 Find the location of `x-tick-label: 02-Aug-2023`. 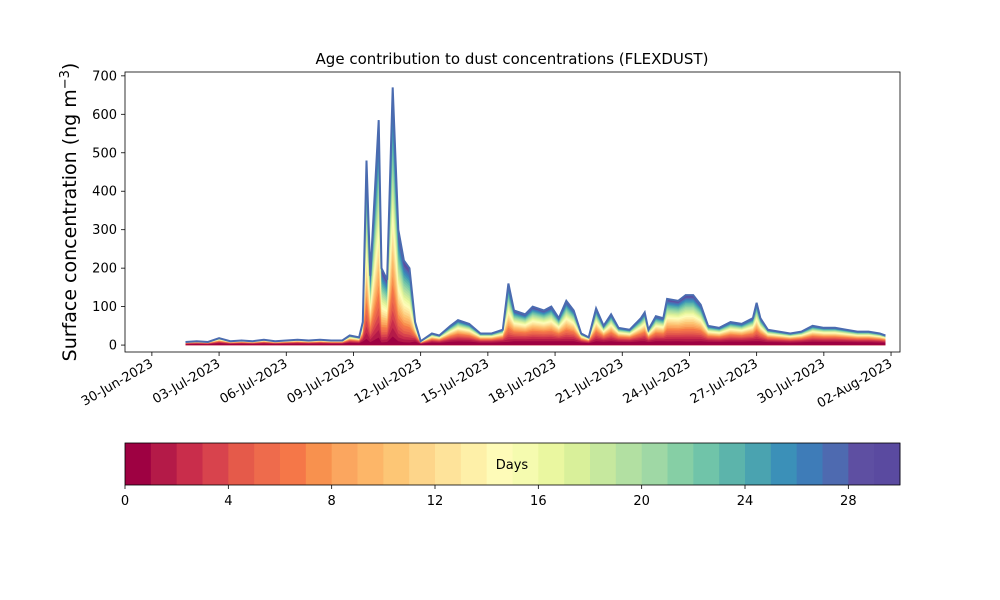

x-tick-label: 02-Aug-2023 is located at coordinates (855, 383).